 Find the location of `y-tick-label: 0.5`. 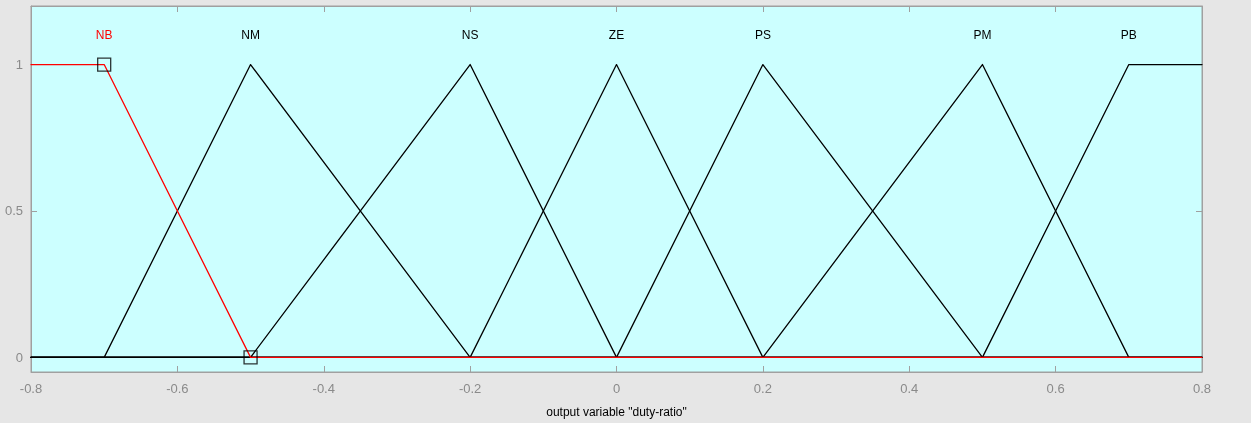

y-tick-label: 0.5 is located at coordinates (13, 211).